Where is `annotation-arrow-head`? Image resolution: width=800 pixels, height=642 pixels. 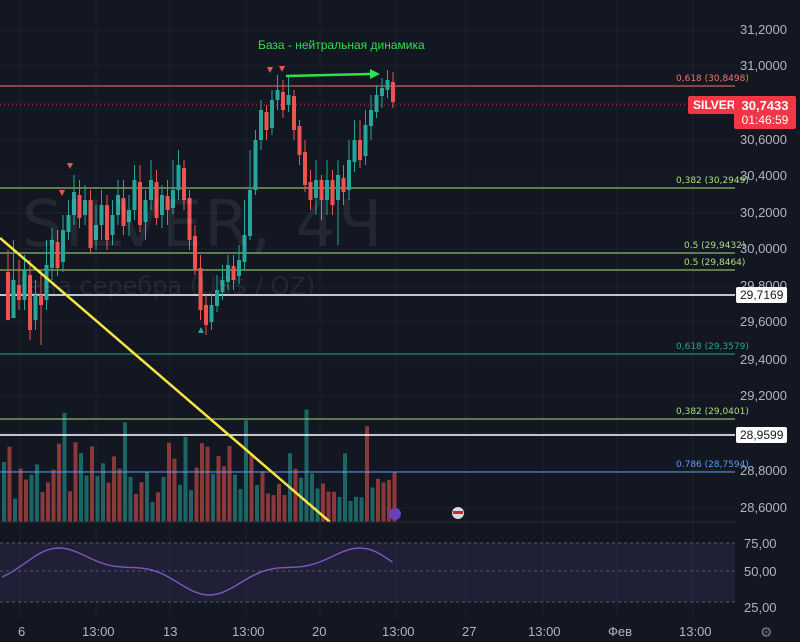 annotation-arrow-head is located at coordinates (375, 74).